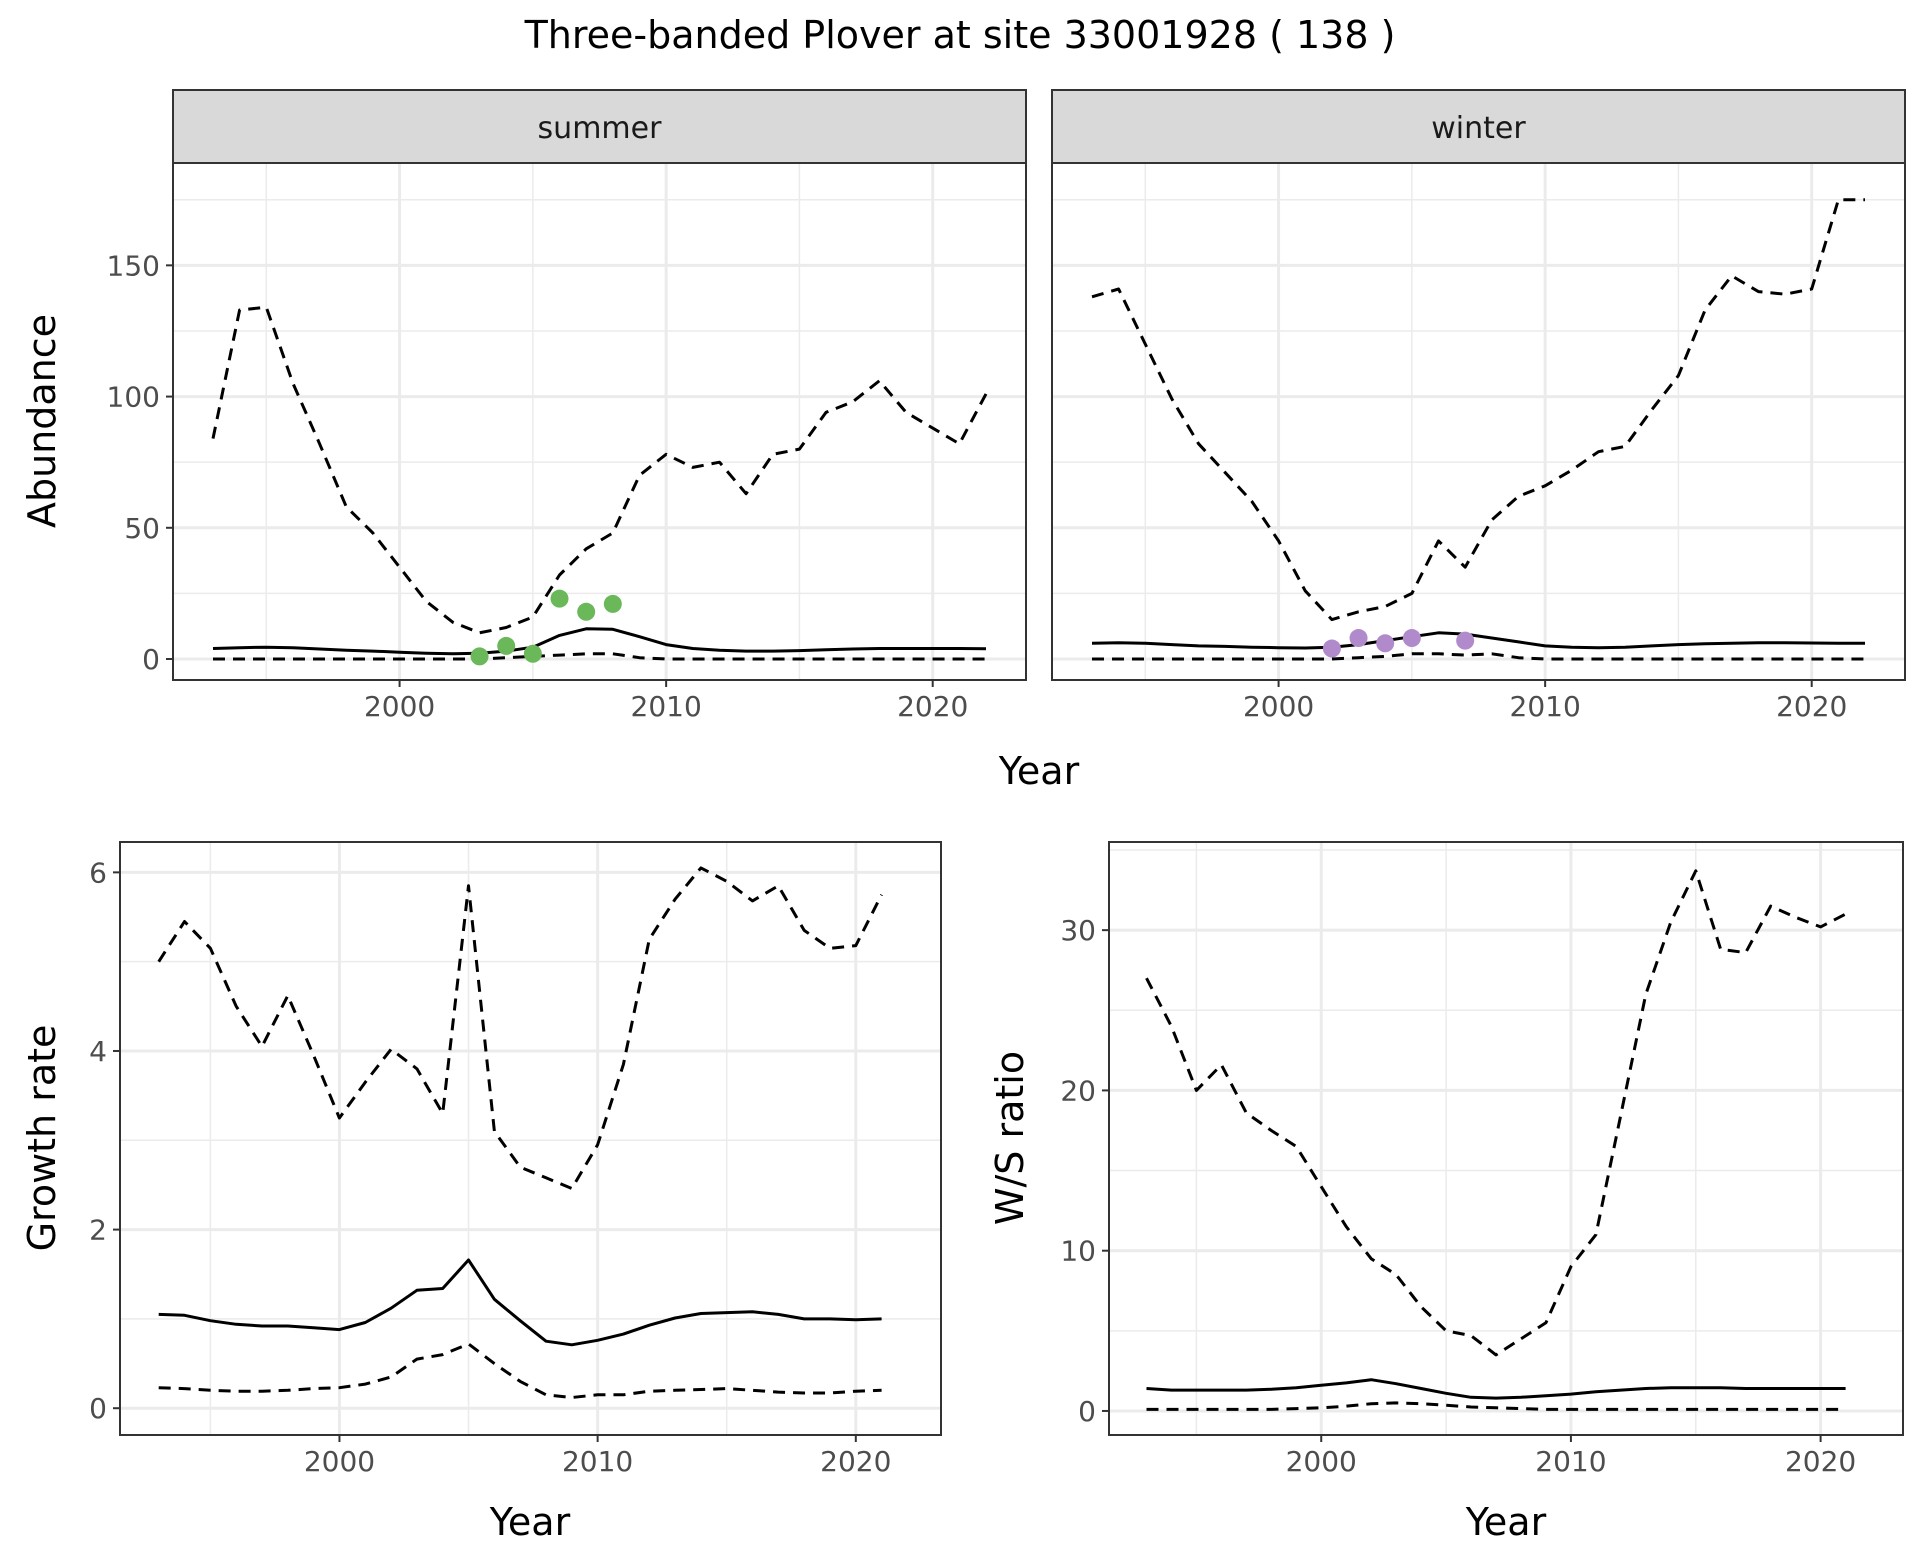  Describe the element at coordinates (133, 265) in the screenshot. I see `y-tick-label: 150` at that location.